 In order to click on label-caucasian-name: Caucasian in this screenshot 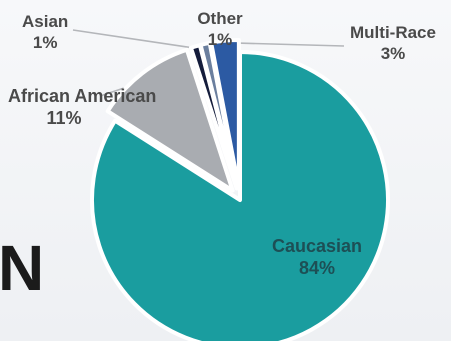, I will do `click(317, 246)`.